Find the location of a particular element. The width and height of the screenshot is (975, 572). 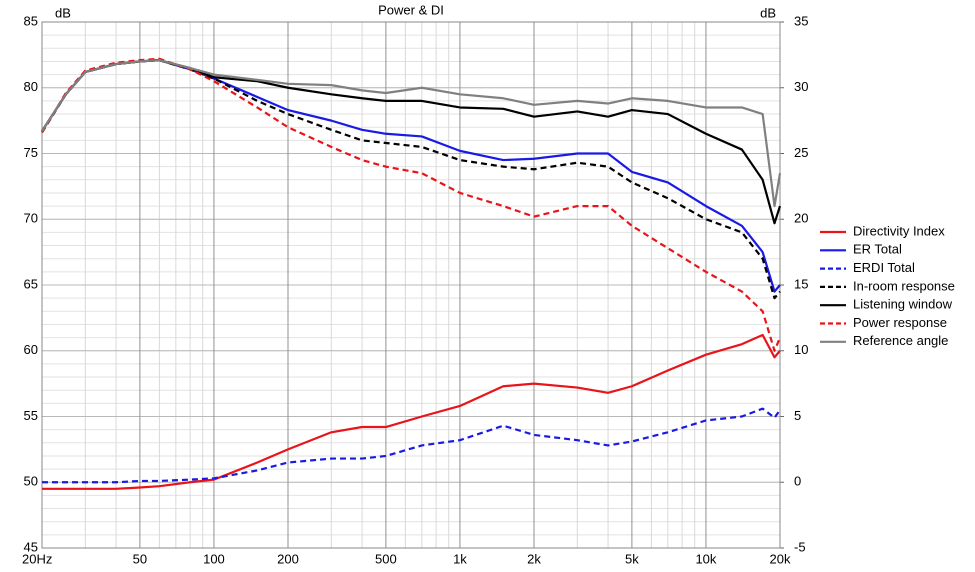

x-tick-label: 200 is located at coordinates (288, 558).